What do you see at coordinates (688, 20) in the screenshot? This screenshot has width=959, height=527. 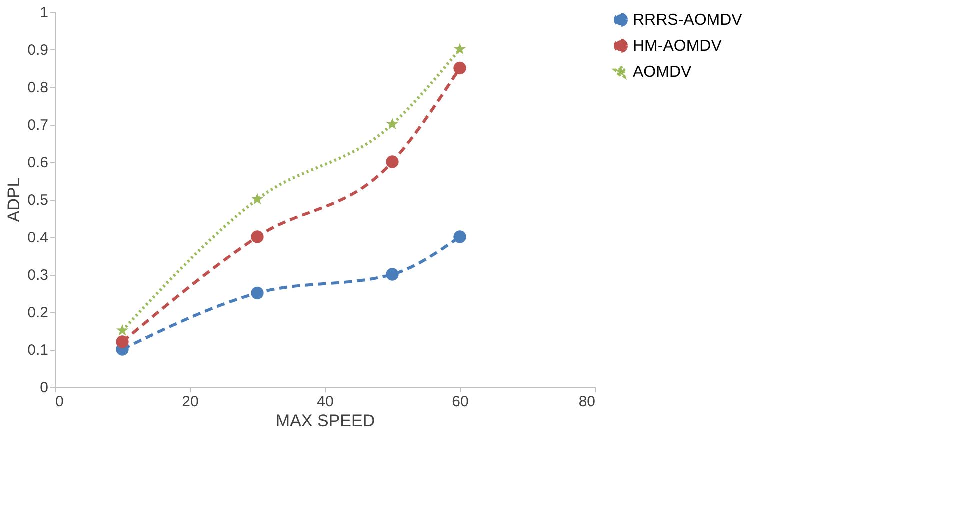 I see `legend-label: RRRS-AOMDV` at bounding box center [688, 20].